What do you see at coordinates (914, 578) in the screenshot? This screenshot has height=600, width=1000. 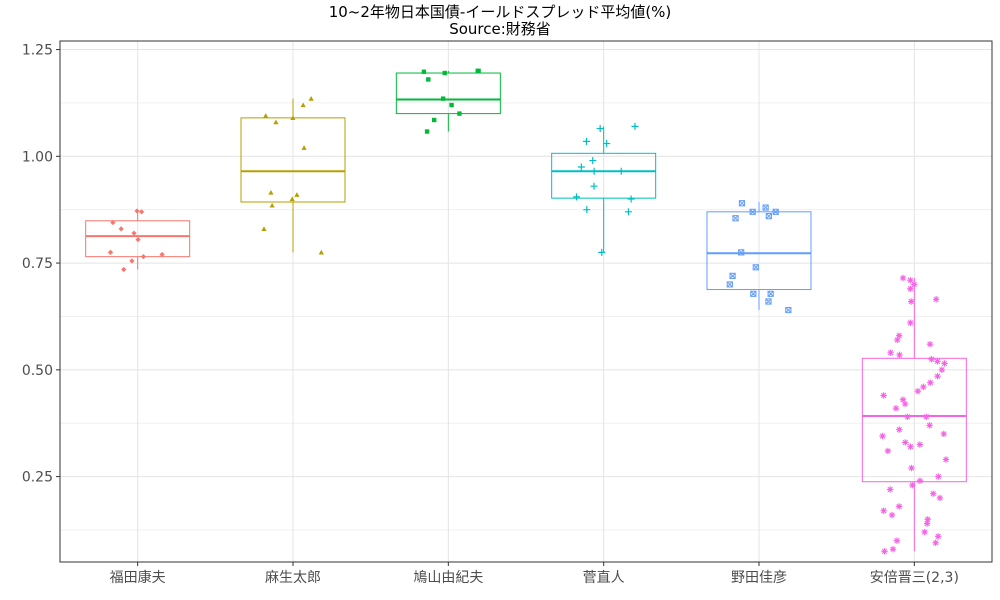 I see `x-tick-label: 安倍晋三(2,3)` at bounding box center [914, 578].